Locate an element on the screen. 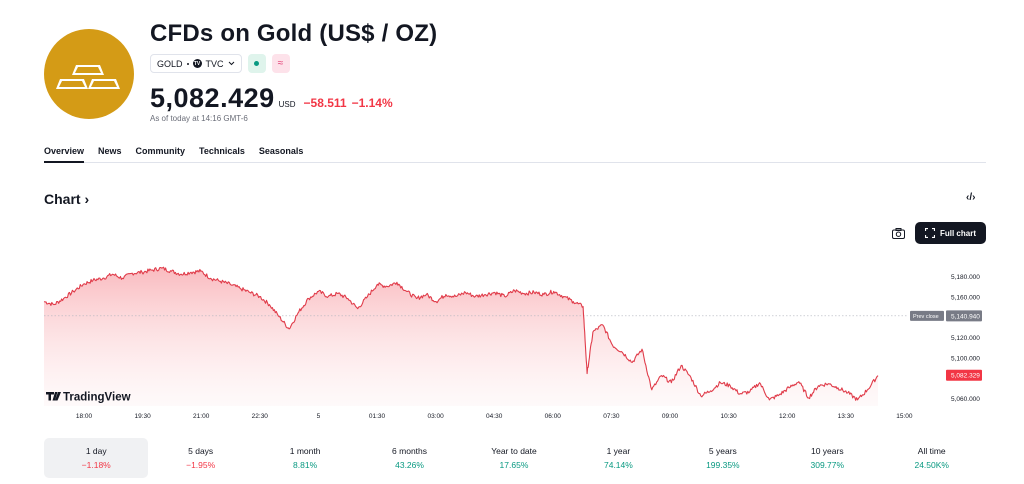 Image resolution: width=1024 pixels, height=484 pixels. camera-icon is located at coordinates (898, 233).